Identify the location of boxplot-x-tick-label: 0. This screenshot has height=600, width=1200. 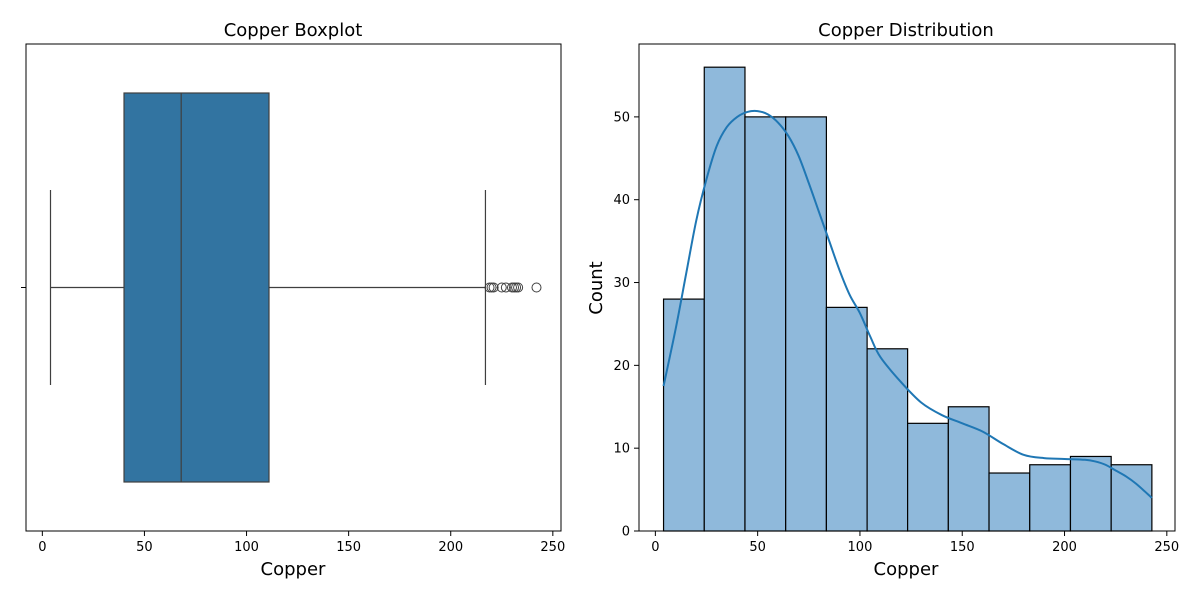
(42, 547).